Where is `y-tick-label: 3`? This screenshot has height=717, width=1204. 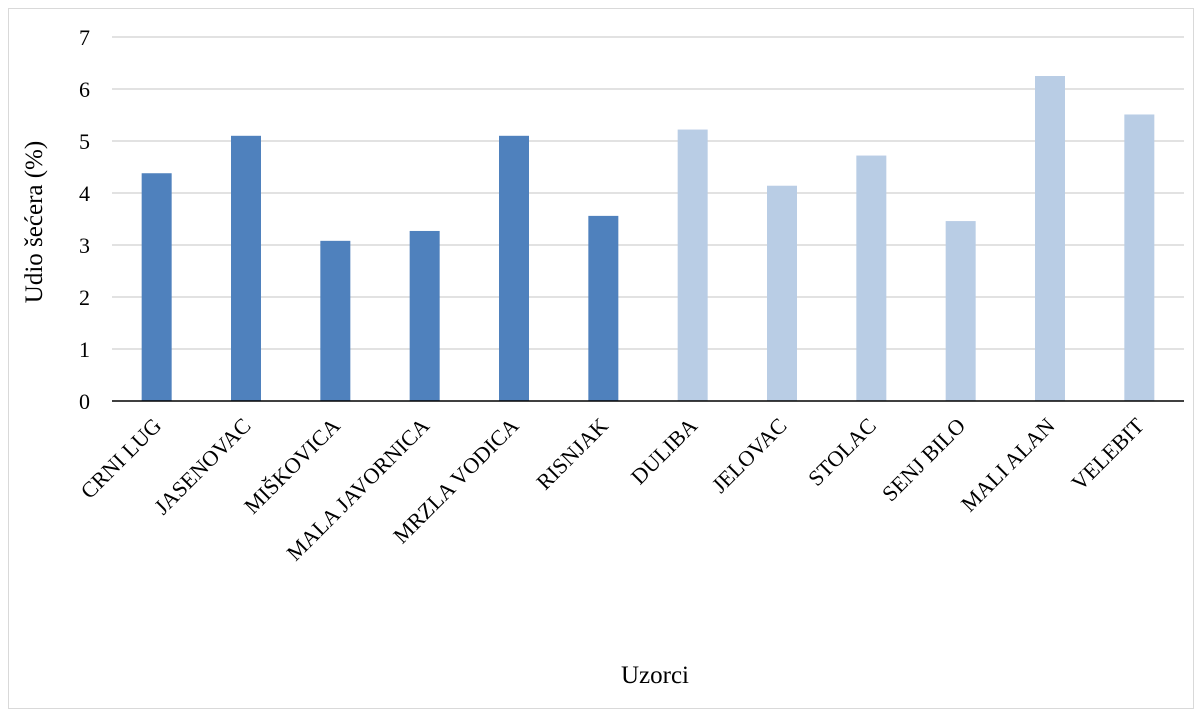
y-tick-label: 3 is located at coordinates (84, 245).